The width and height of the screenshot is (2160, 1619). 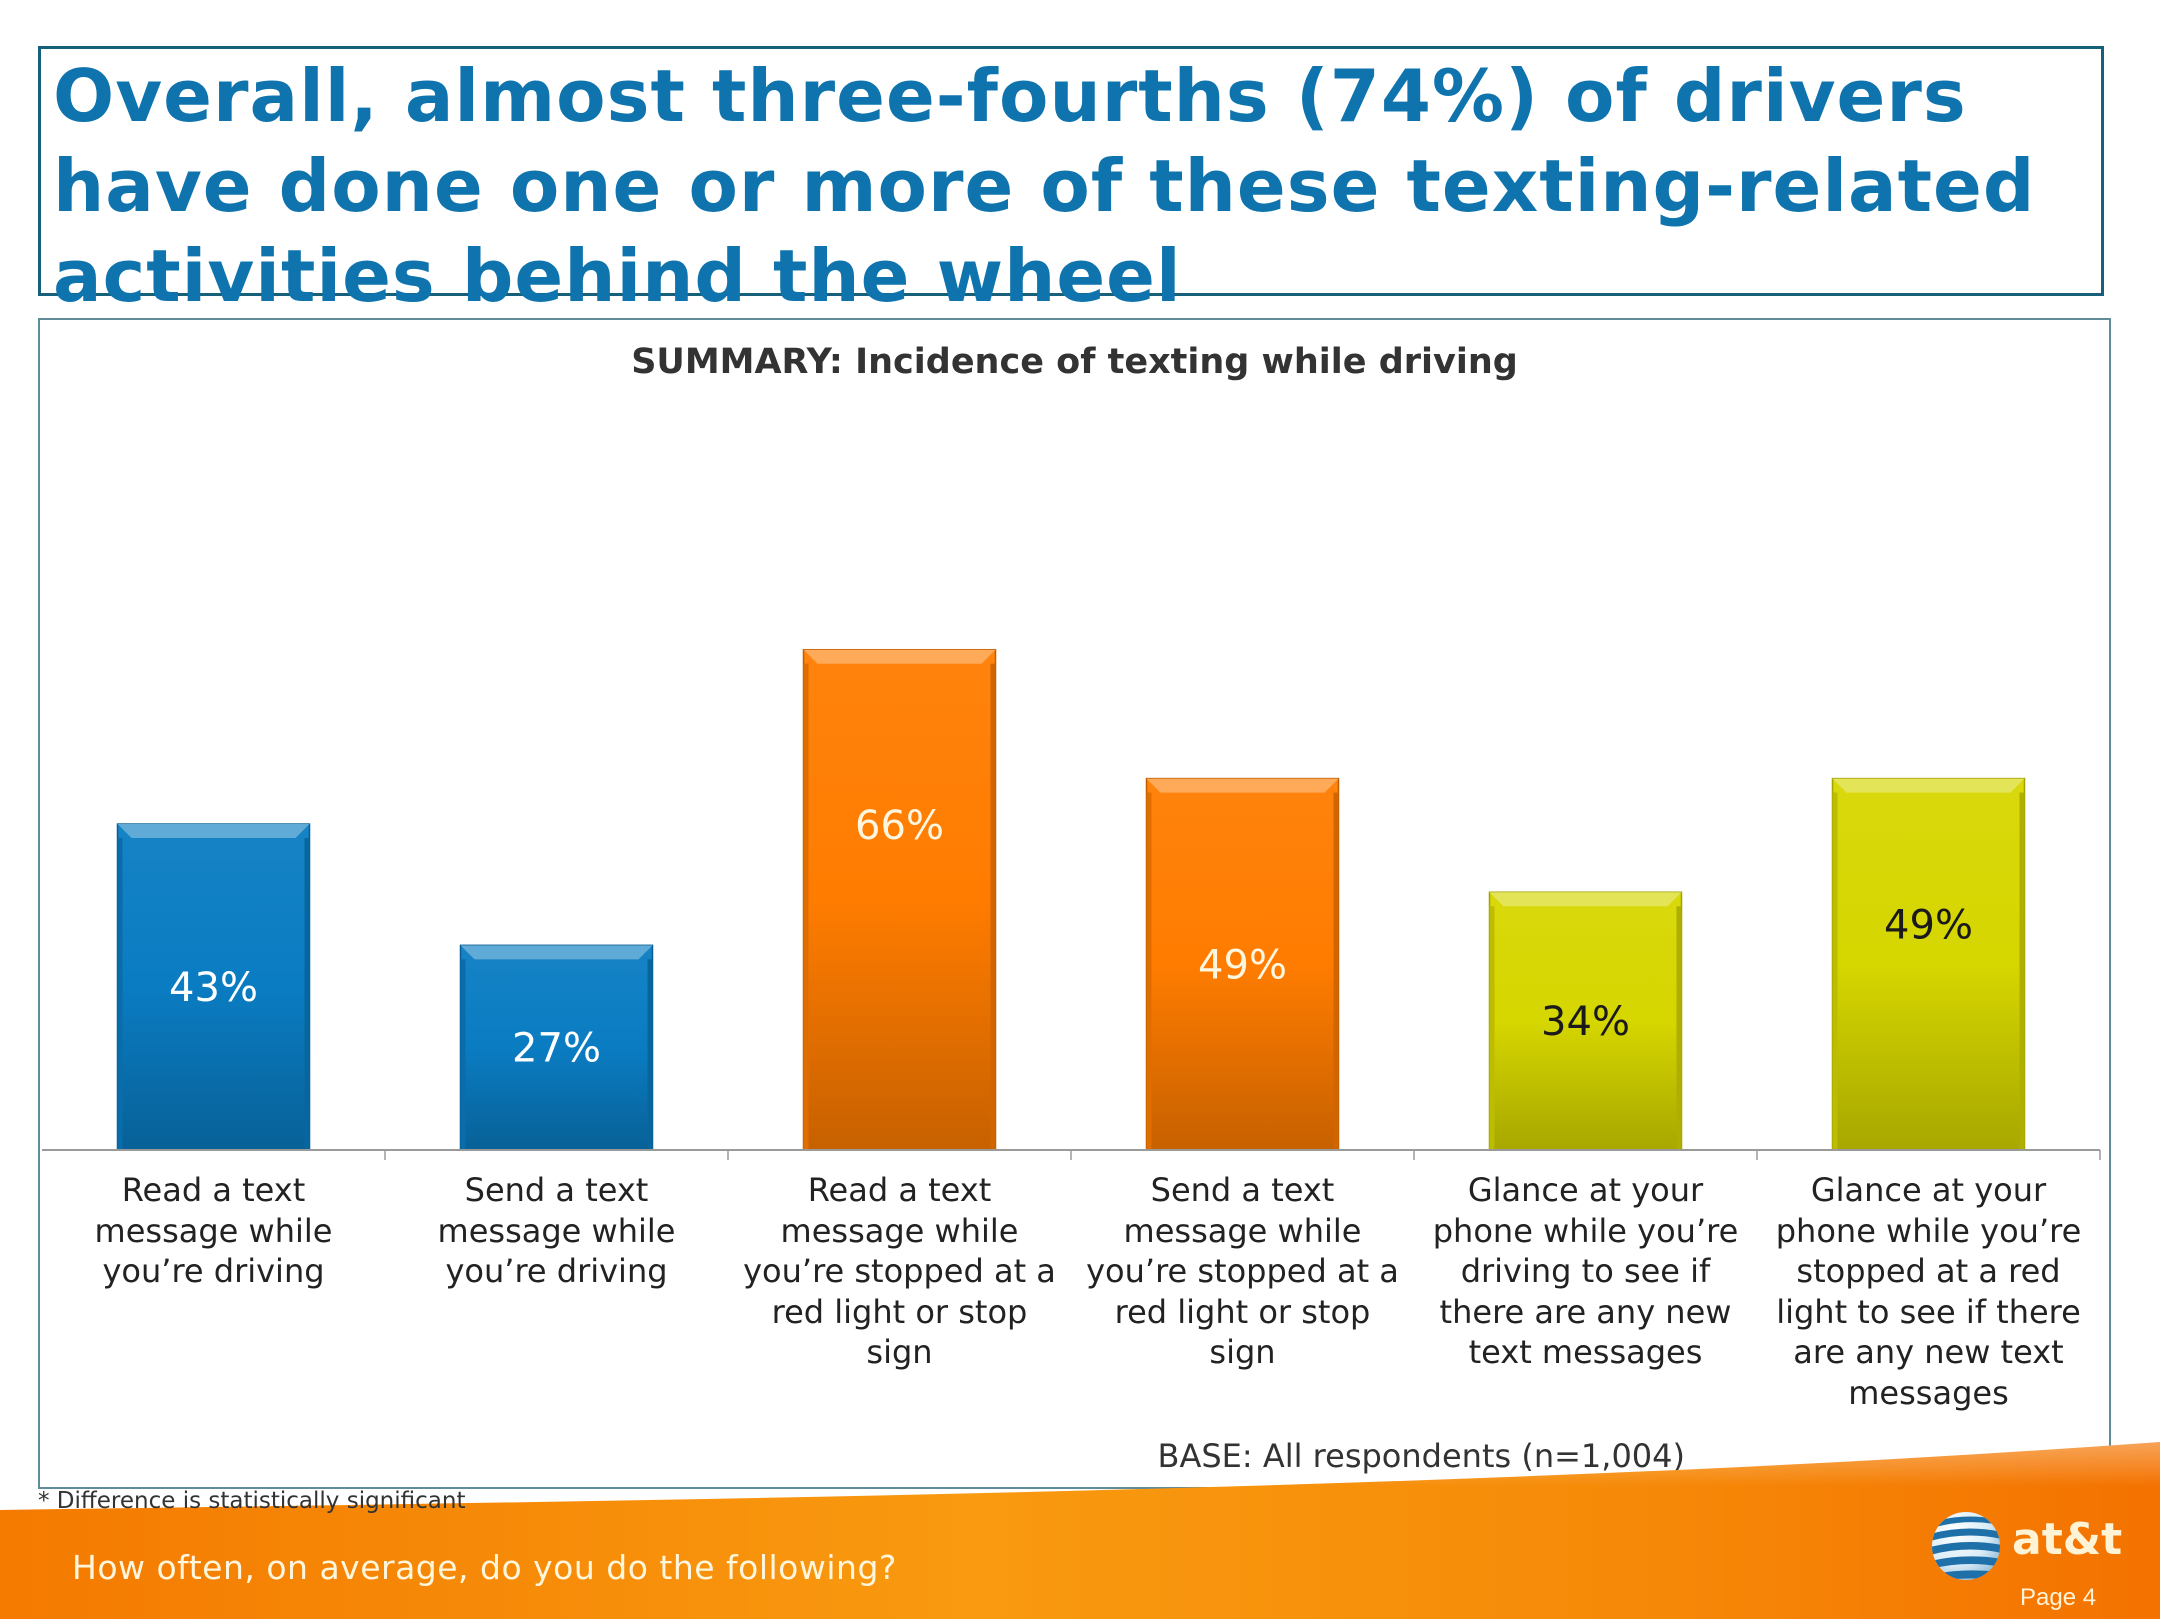 I want to click on x-tick-label-line: messages, so click(x=1928, y=1392).